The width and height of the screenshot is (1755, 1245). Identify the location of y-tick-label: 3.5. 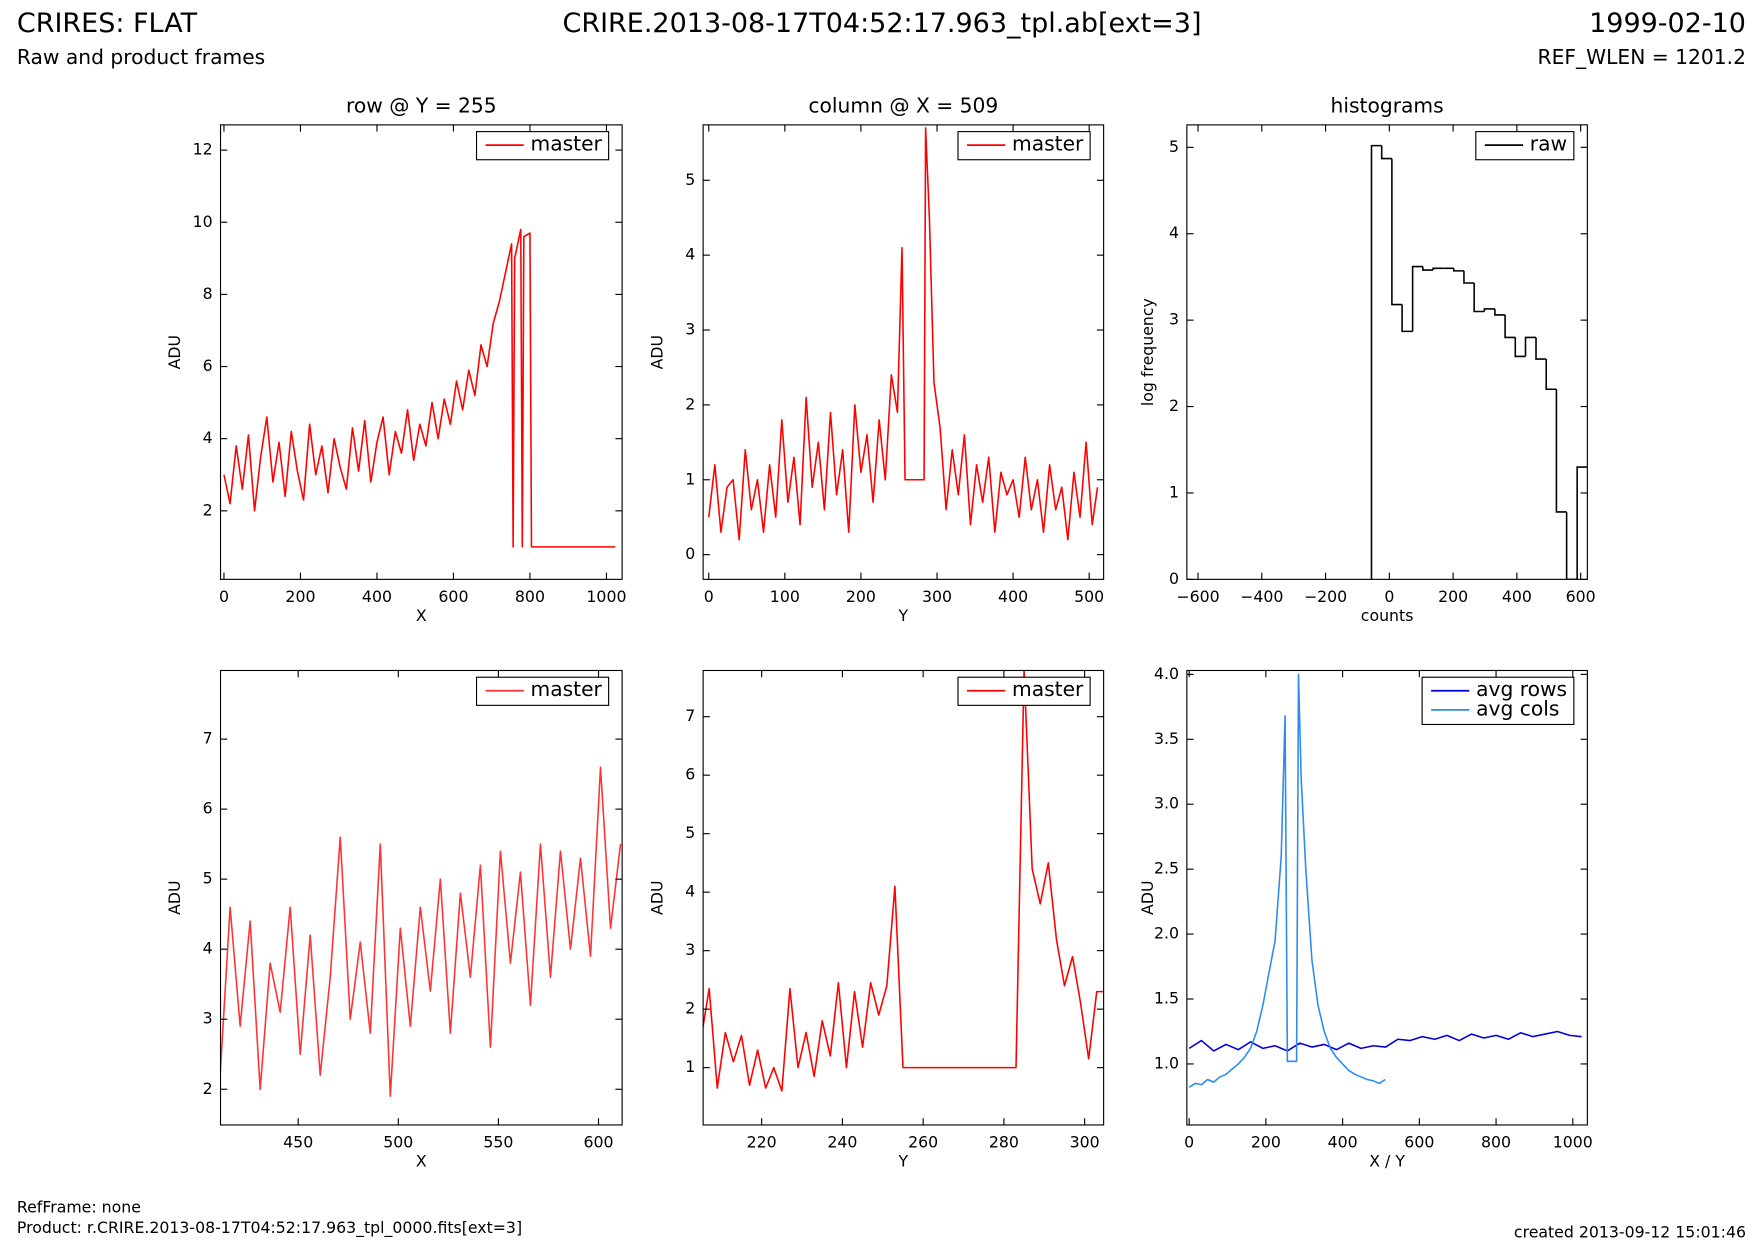
(1166, 738).